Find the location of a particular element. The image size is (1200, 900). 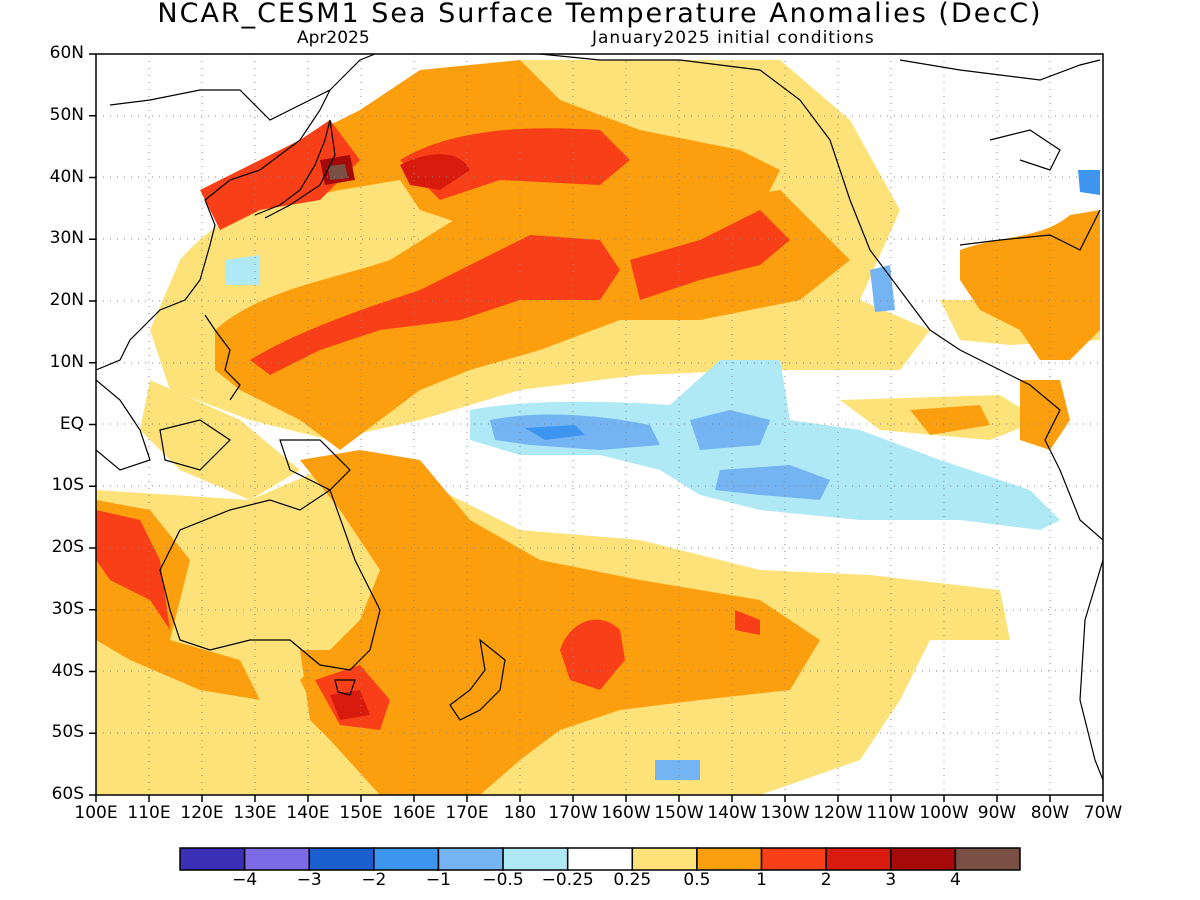

colorbar-label: −0.25 is located at coordinates (567, 880).